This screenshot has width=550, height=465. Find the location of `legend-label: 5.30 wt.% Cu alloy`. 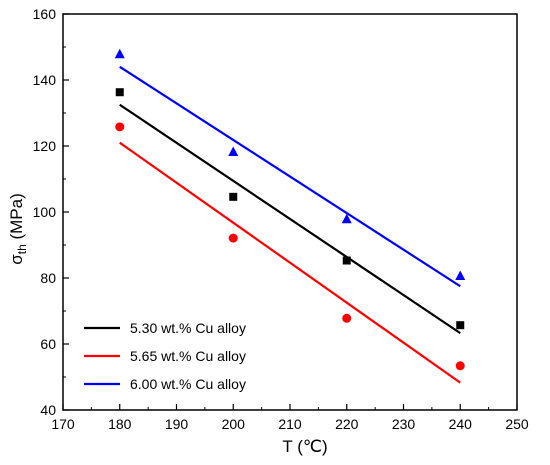

legend-label: 5.30 wt.% Cu alloy is located at coordinates (188, 328).